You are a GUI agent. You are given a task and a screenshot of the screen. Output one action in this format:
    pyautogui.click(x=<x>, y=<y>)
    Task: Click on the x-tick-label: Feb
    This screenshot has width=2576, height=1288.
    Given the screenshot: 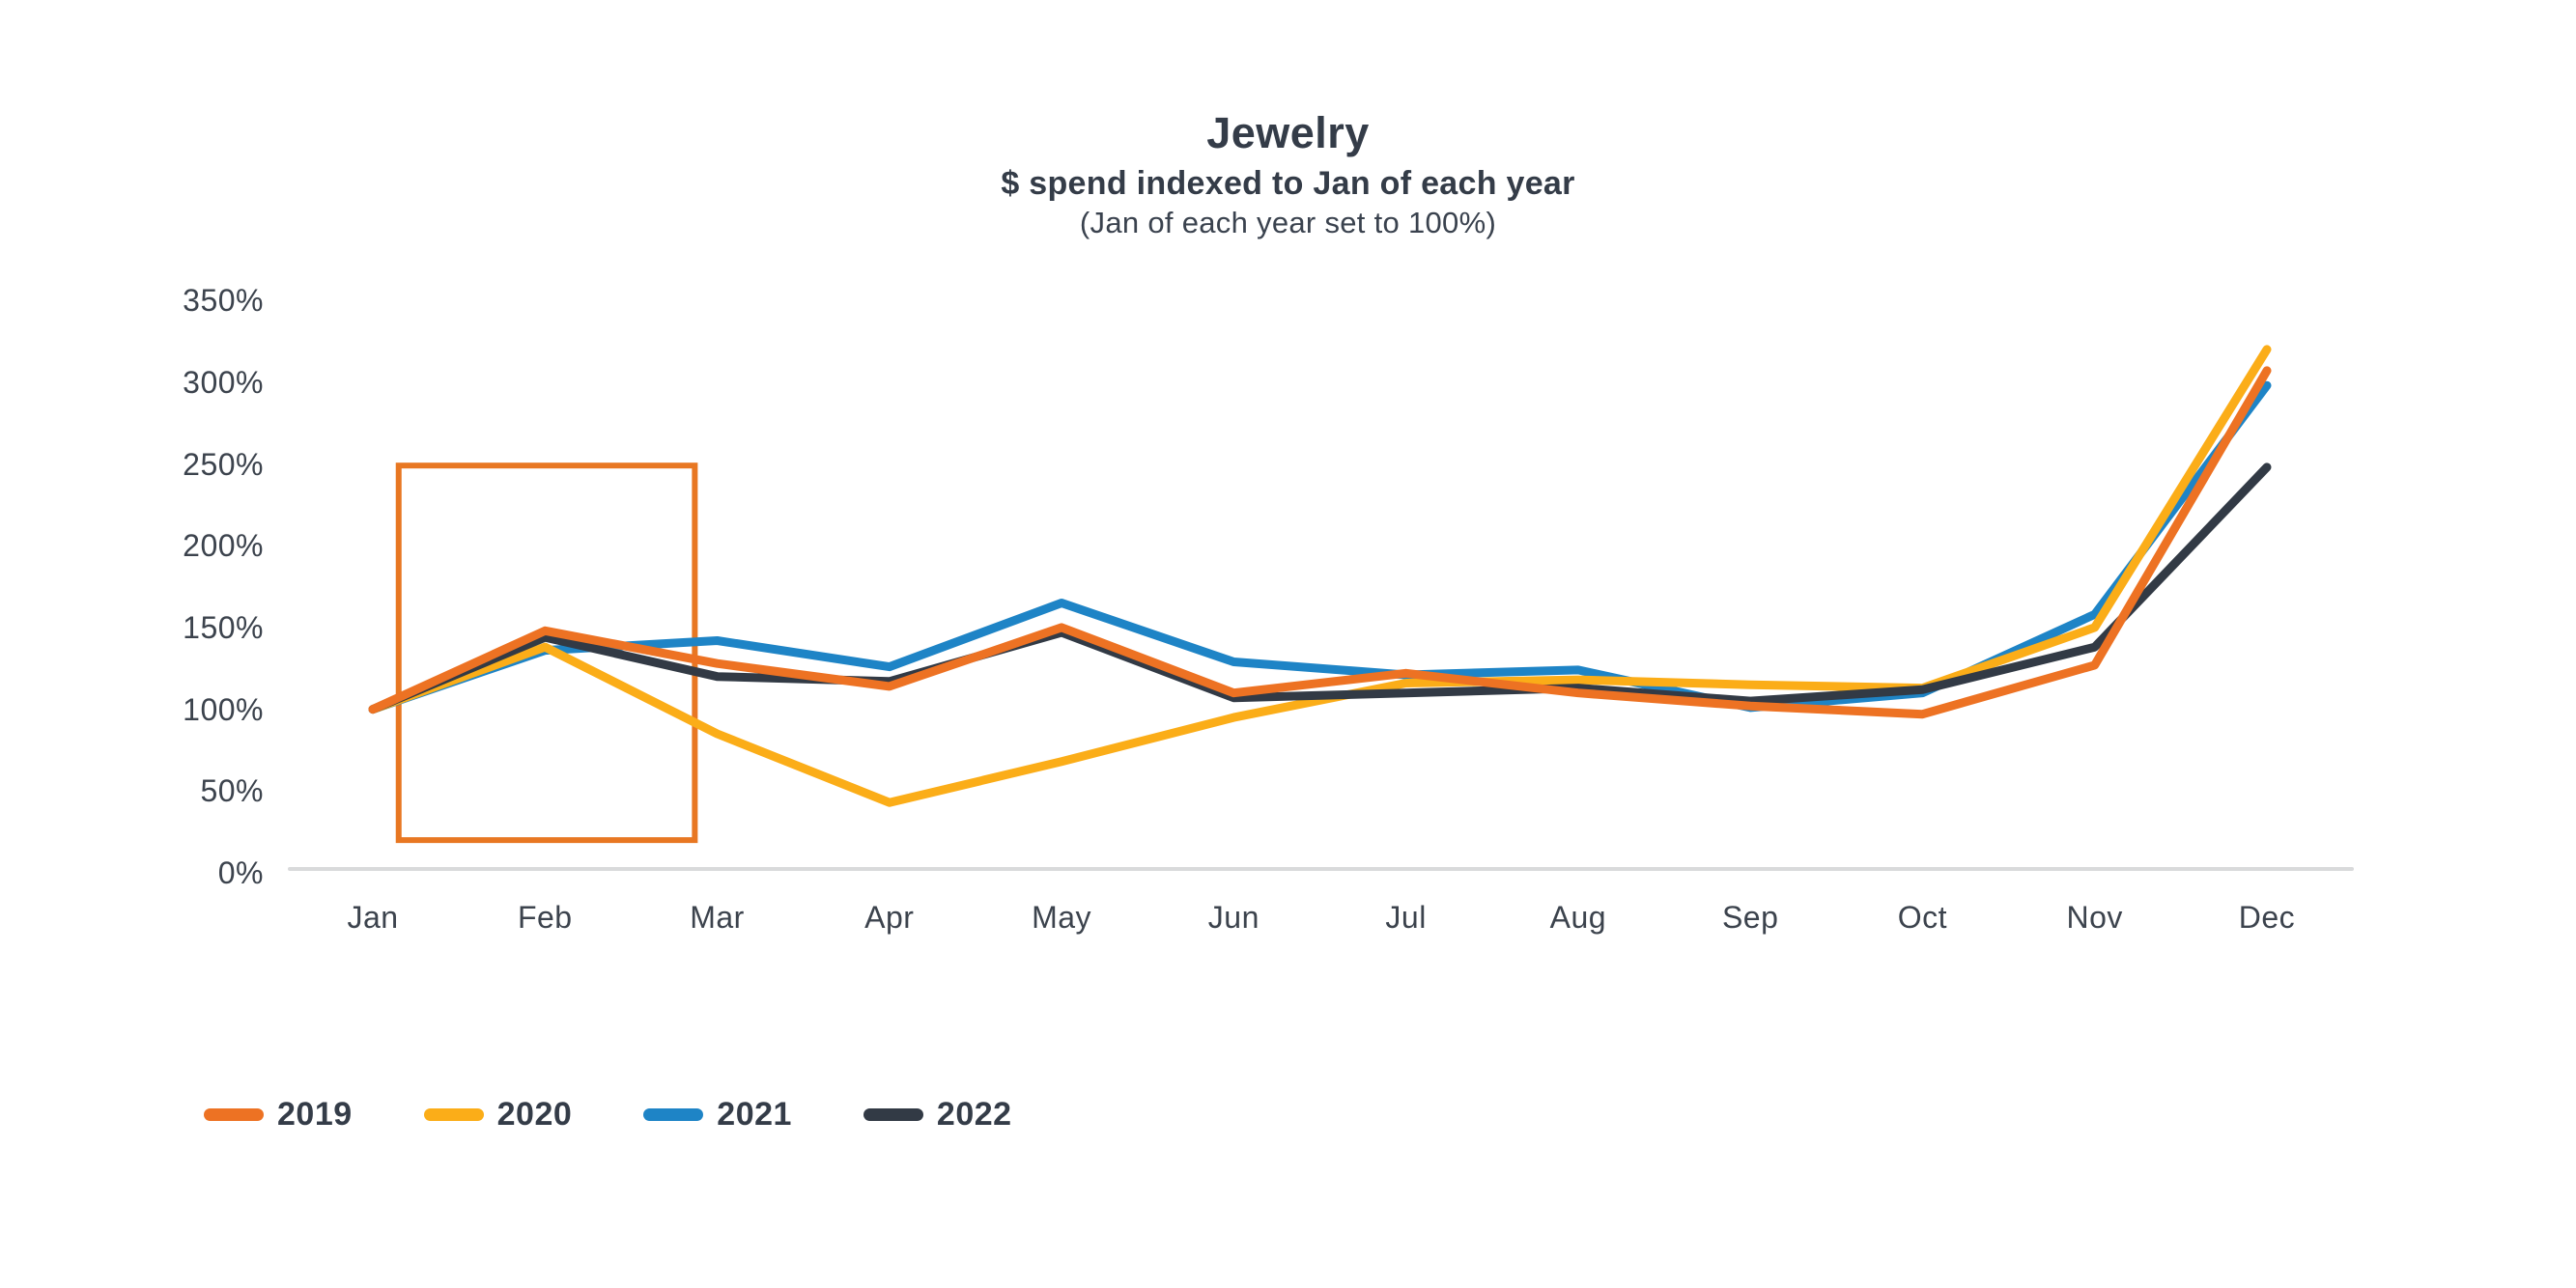 What is the action you would take?
    pyautogui.click(x=545, y=918)
    